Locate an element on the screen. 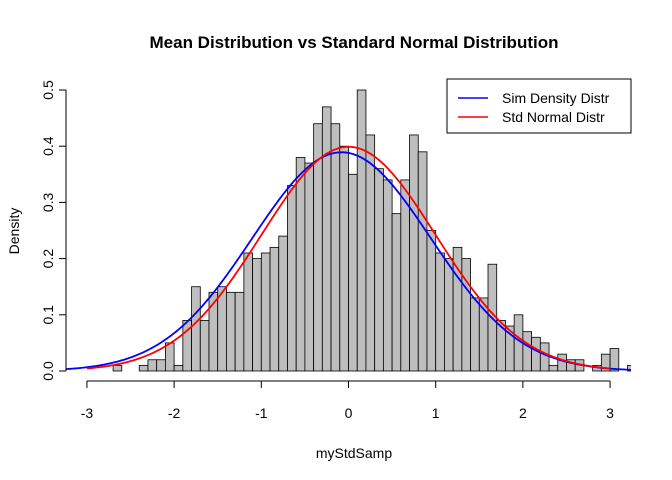 This screenshot has height=480, width=672. y-tick-label: 0.4 is located at coordinates (48, 146).